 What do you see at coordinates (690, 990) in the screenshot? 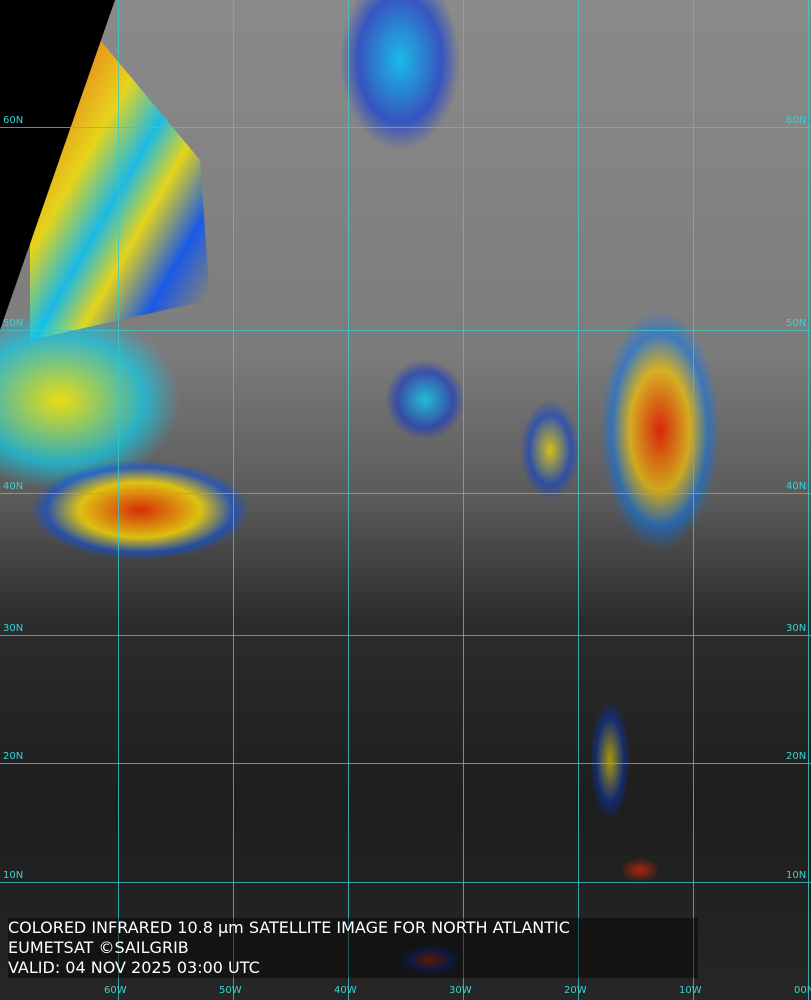
I see `longitude-label: 10W` at bounding box center [690, 990].